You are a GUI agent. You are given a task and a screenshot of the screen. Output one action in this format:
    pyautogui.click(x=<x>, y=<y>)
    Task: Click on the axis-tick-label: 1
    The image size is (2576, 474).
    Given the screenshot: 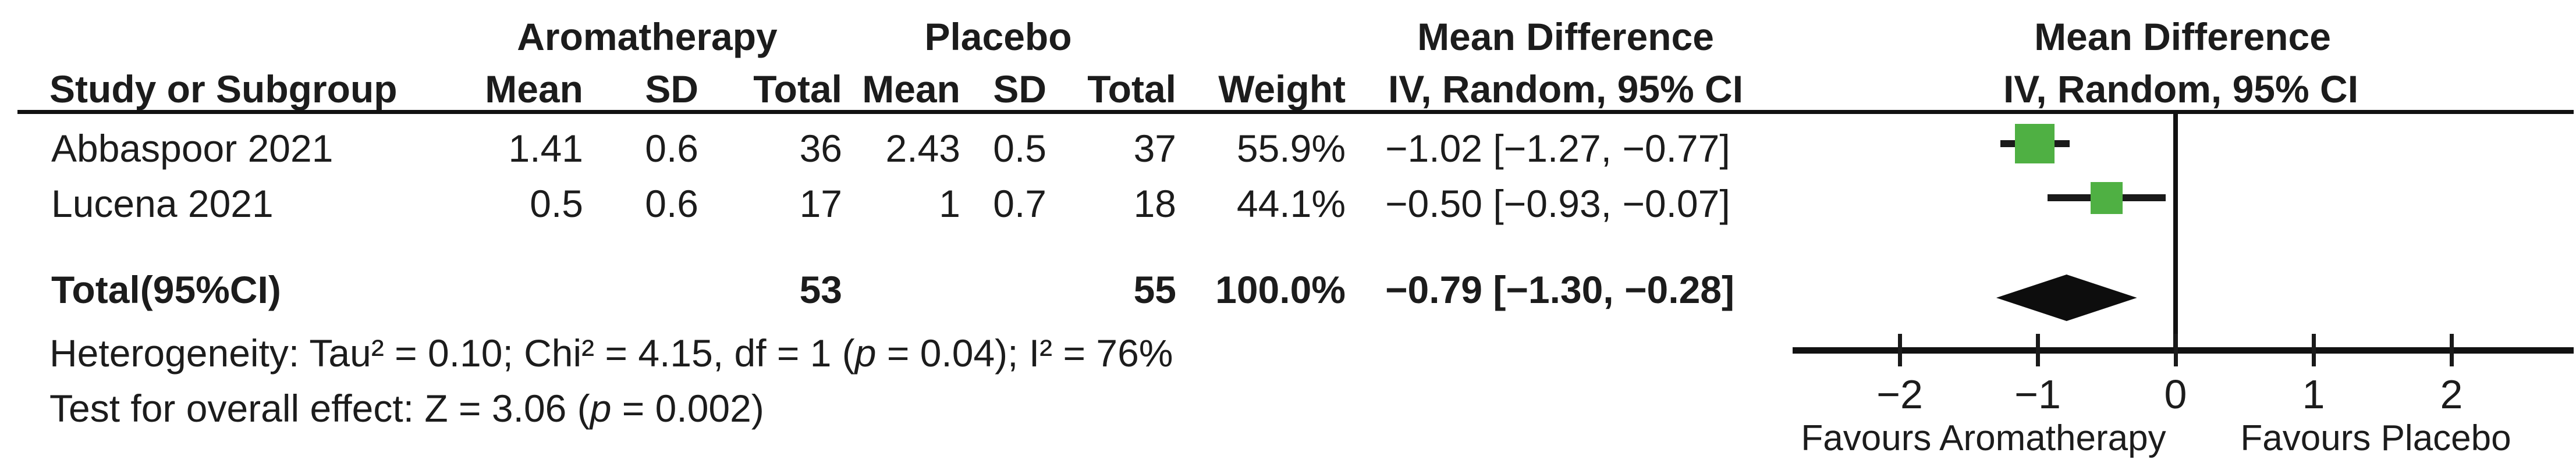 What is the action you would take?
    pyautogui.click(x=2313, y=394)
    